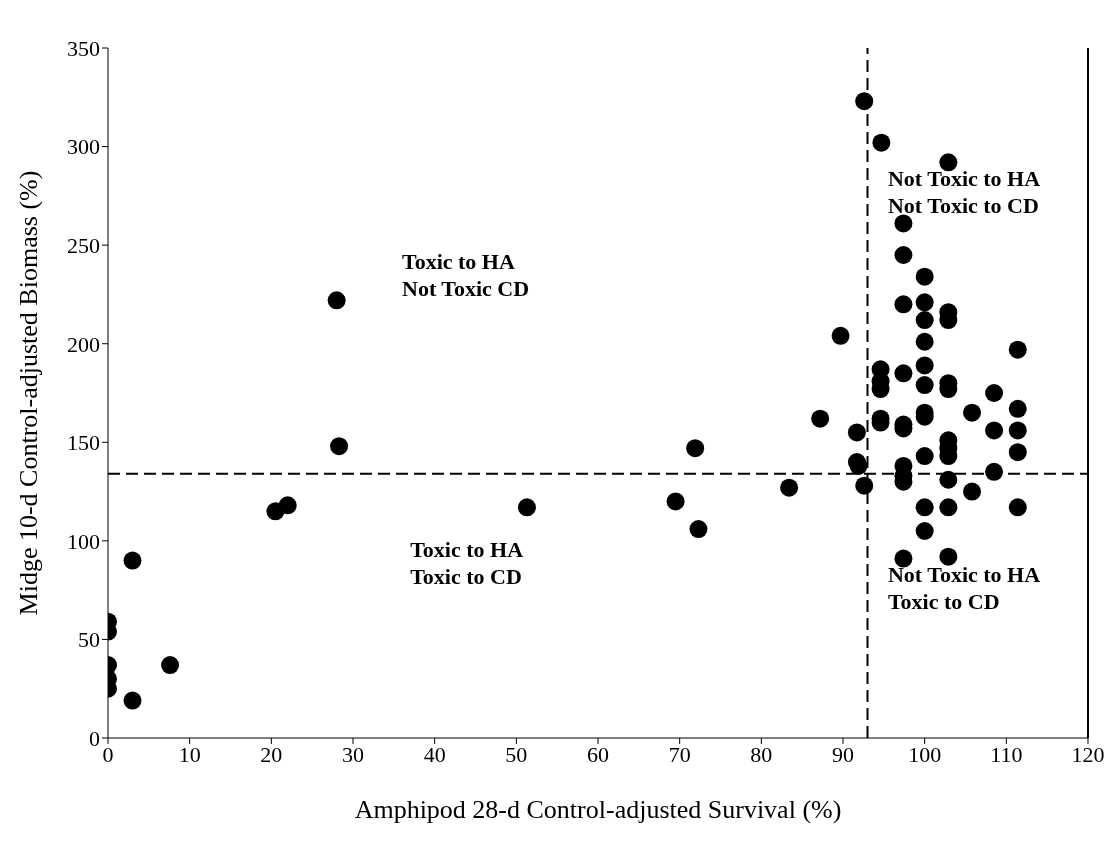 Image resolution: width=1118 pixels, height=844 pixels. I want to click on y-tick-label: 50, so click(89, 640).